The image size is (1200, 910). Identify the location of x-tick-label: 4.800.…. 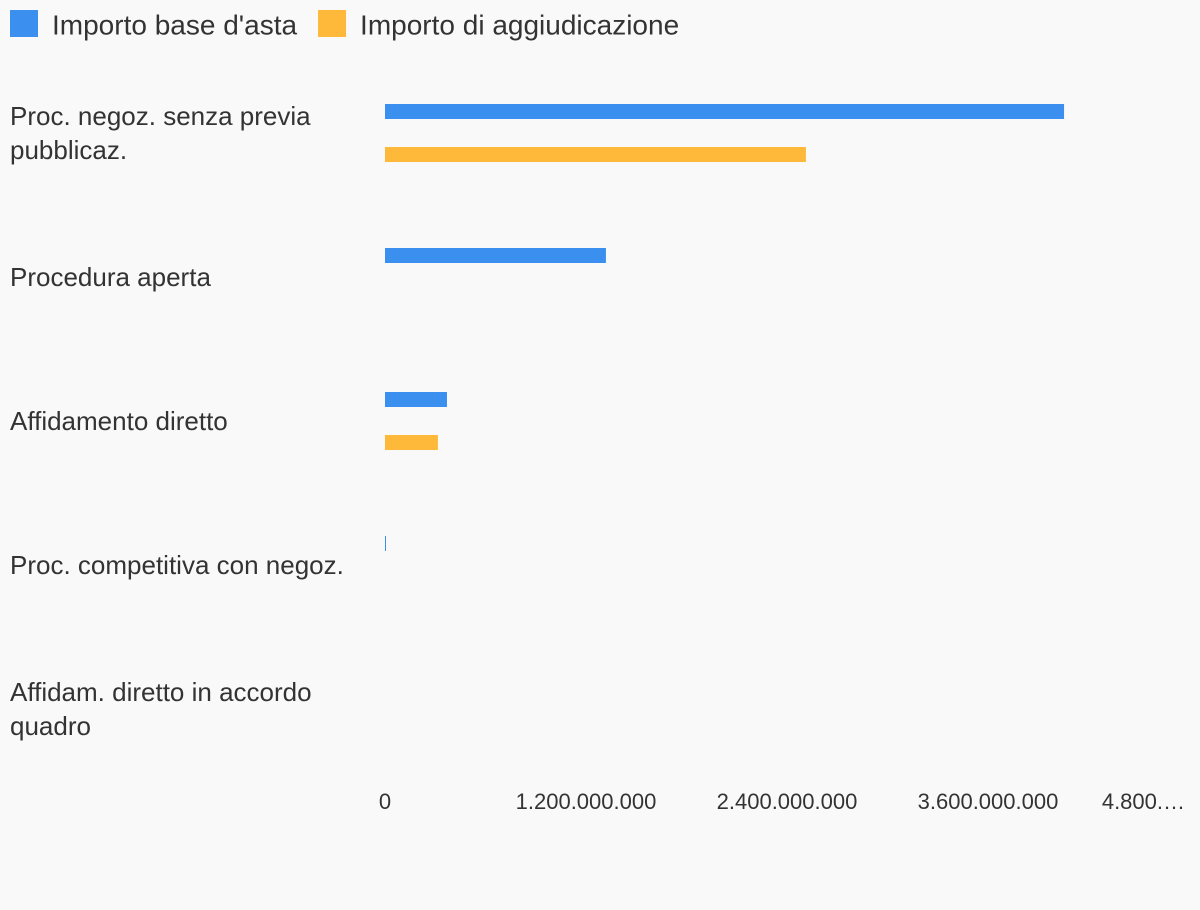
(1143, 801).